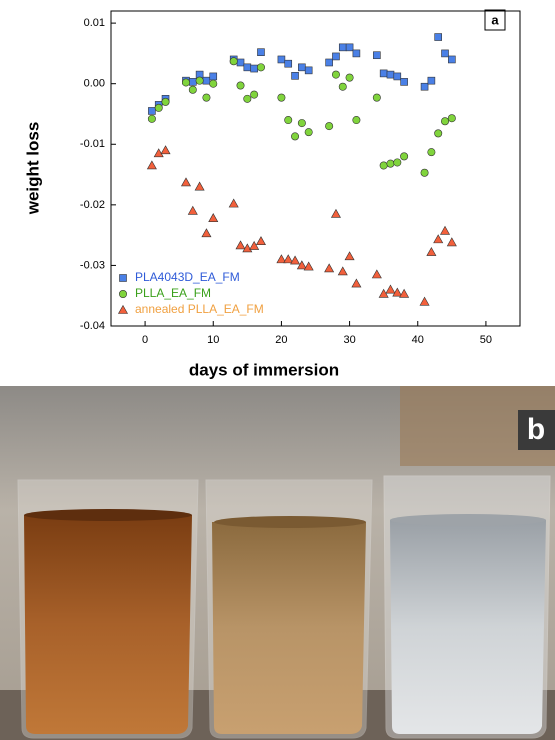 The image size is (555, 740). Describe the element at coordinates (349, 340) in the screenshot. I see `x-tick-label: 30` at that location.